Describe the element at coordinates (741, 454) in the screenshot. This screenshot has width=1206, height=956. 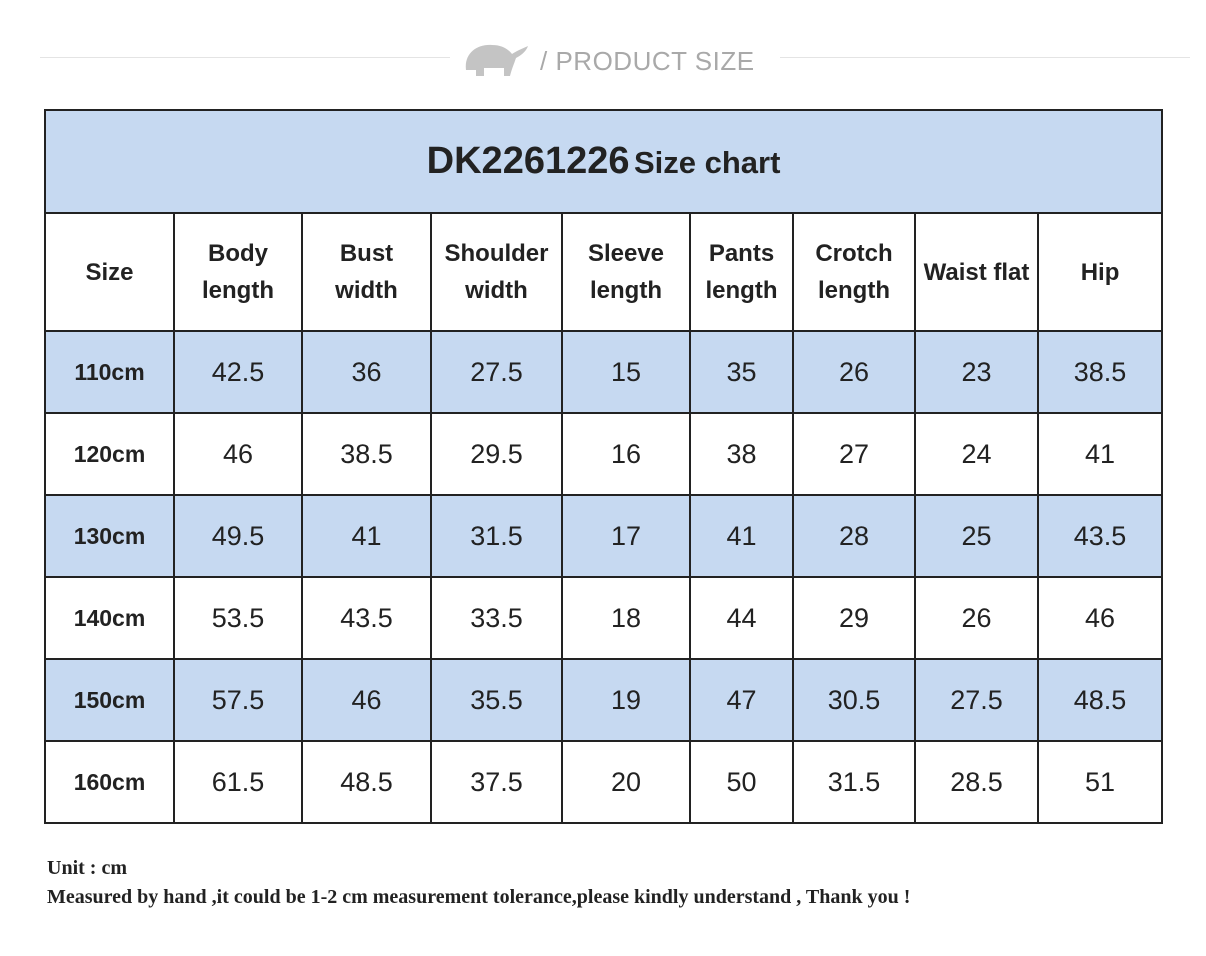
I see `value-cell: 38` at that location.